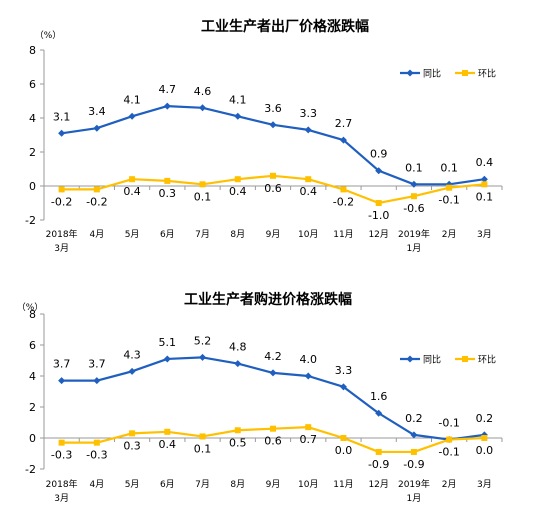 This screenshot has width=550, height=522. I want to click on x-tick-label: 1月, so click(414, 498).